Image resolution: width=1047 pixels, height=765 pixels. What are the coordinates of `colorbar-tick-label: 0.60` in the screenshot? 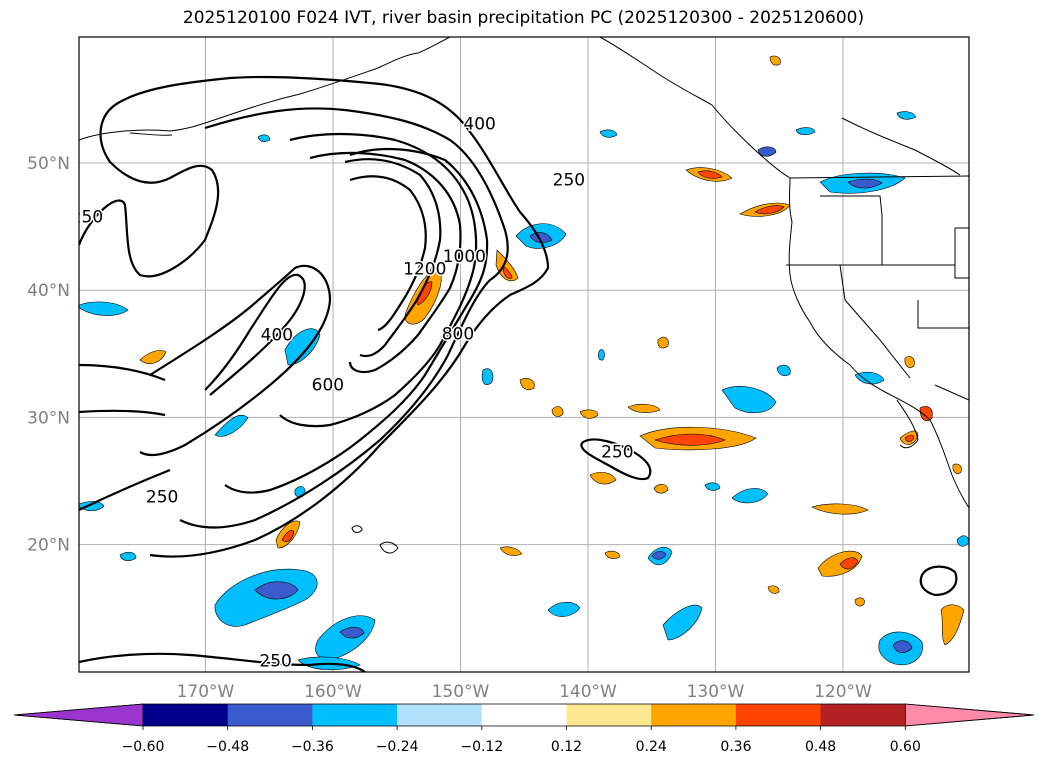 It's located at (905, 747).